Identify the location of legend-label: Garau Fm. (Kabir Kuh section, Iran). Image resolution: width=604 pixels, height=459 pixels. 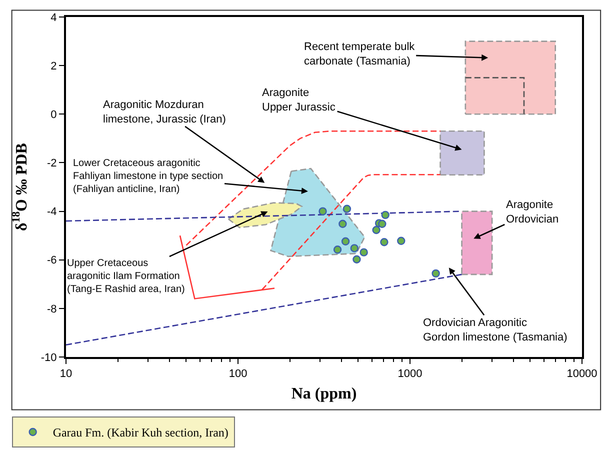
(140, 433).